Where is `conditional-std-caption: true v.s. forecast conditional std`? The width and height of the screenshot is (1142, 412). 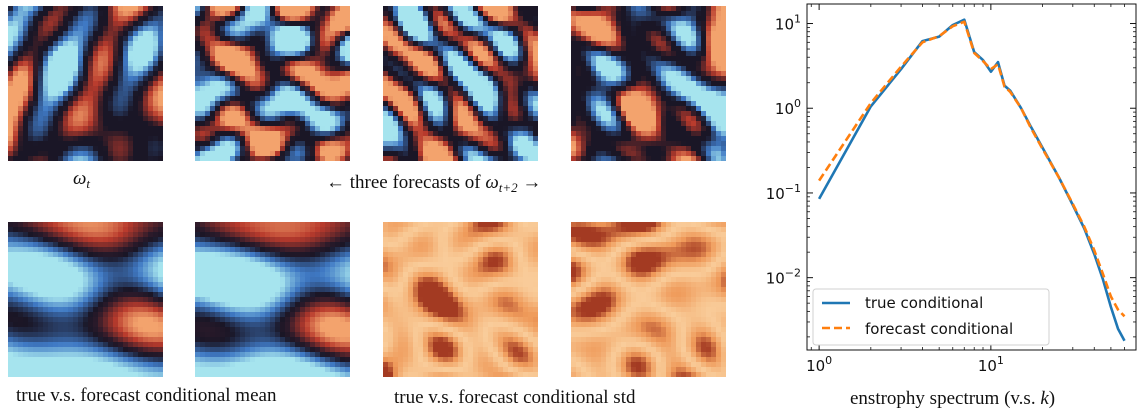
conditional-std-caption: true v.s. forecast conditional std is located at coordinates (515, 397).